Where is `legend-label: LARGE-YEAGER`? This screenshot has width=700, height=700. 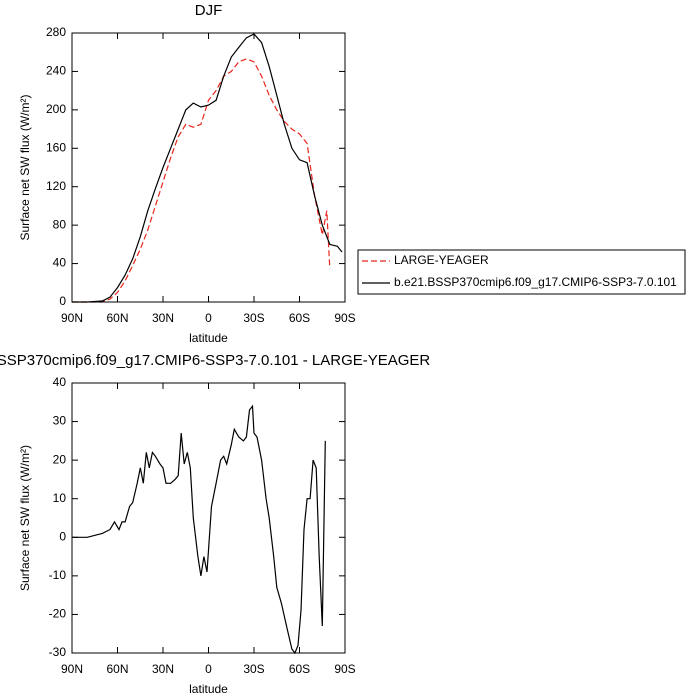 legend-label: LARGE-YEAGER is located at coordinates (441, 260).